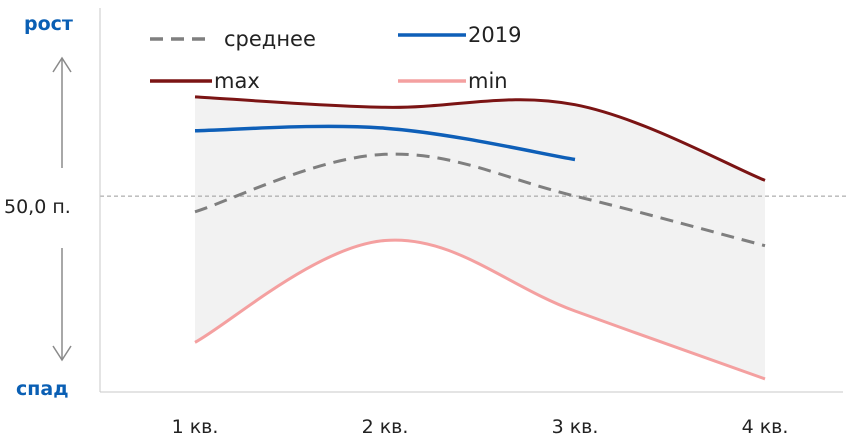 The width and height of the screenshot is (853, 439). I want to click on series-line-max, so click(480, 138).